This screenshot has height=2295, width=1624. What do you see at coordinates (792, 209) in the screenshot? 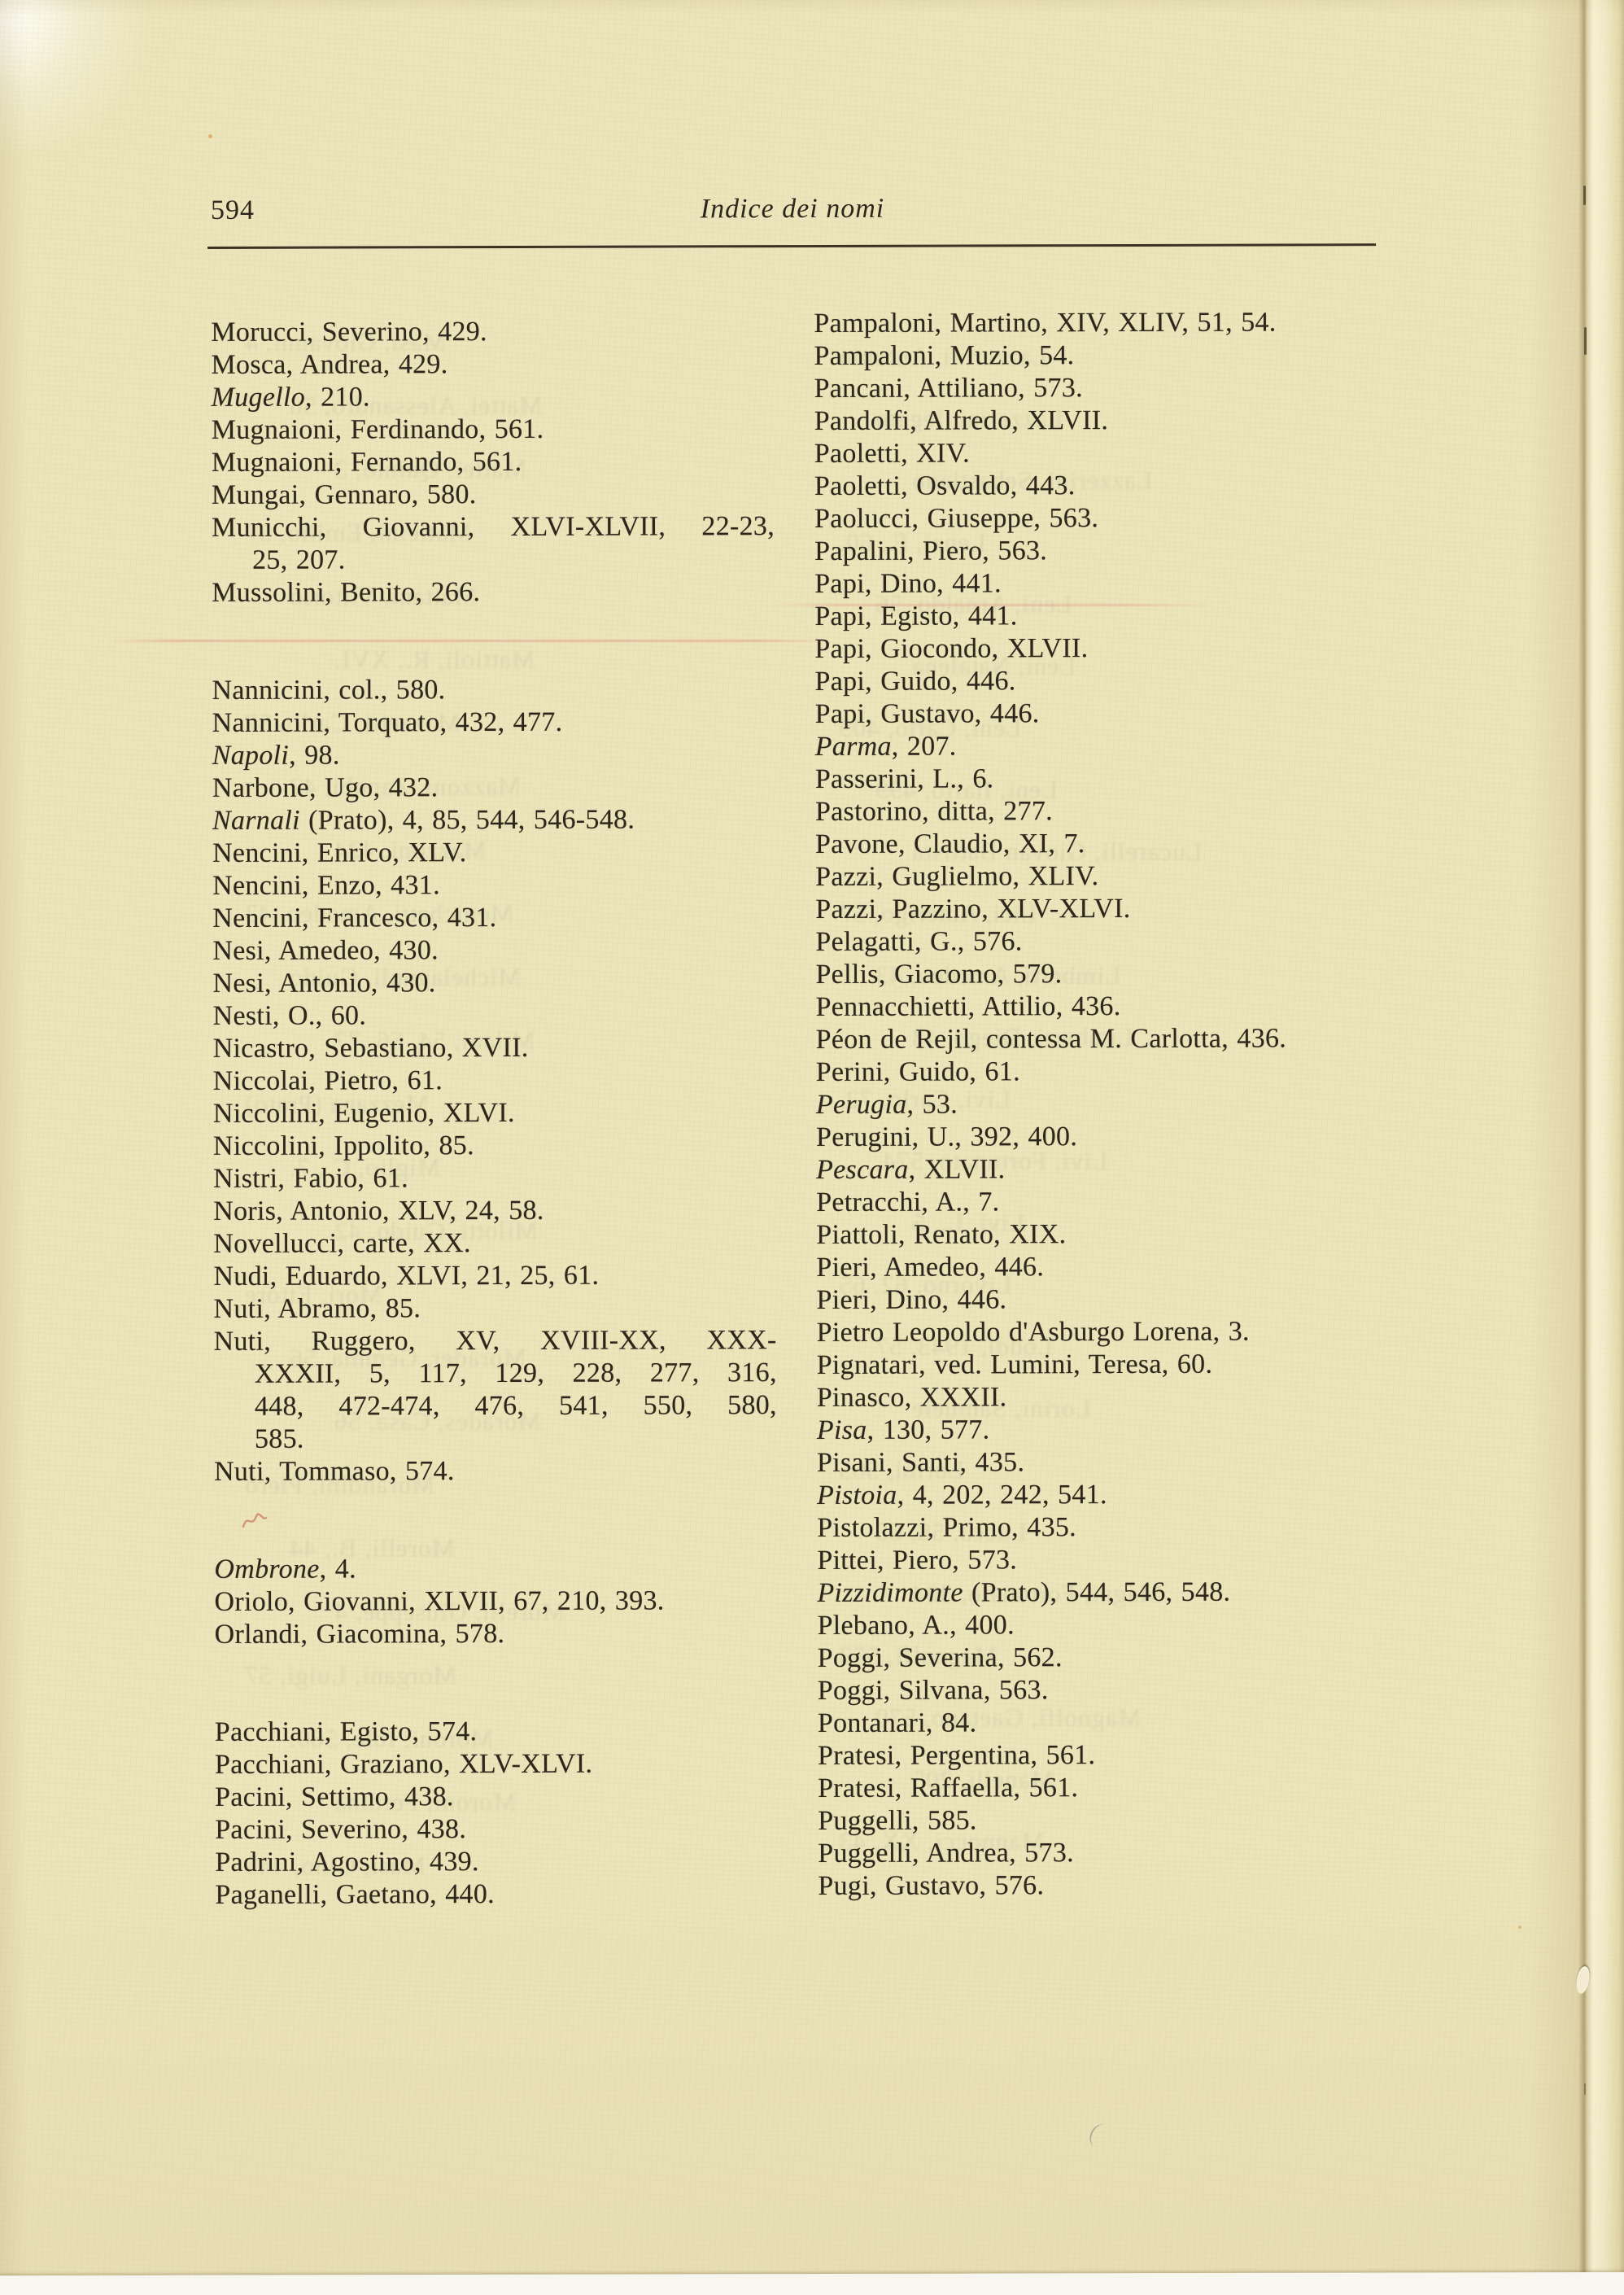
I see `running-title: Indice dei nomi` at bounding box center [792, 209].